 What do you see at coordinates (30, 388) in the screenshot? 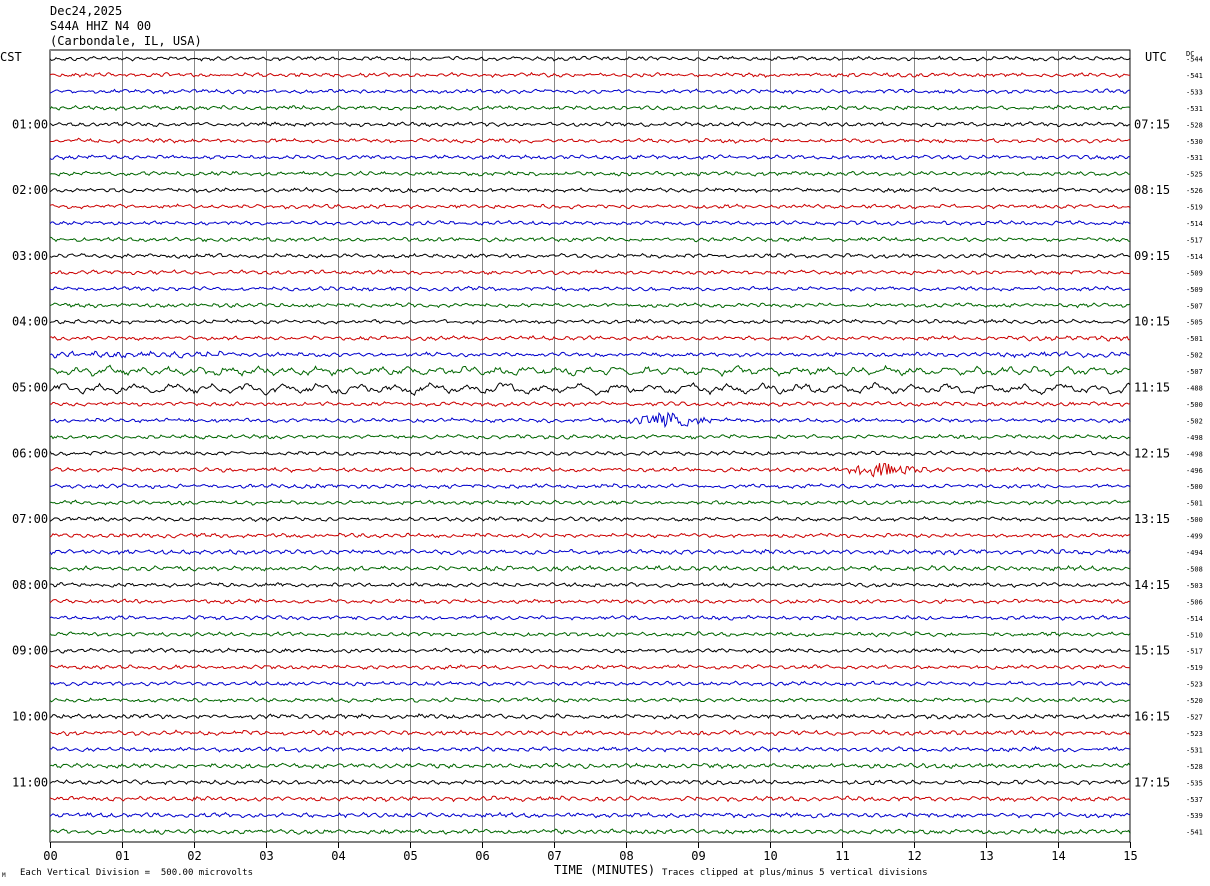
I see `cst-hour-label: 05:00` at bounding box center [30, 388].